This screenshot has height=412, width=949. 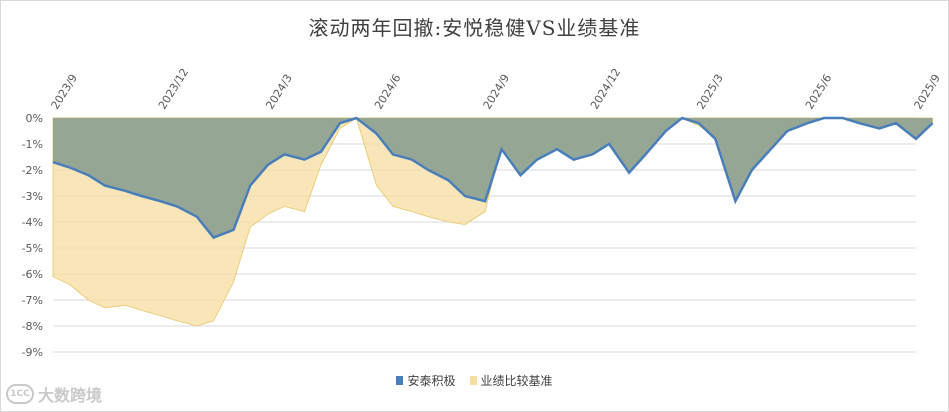 What do you see at coordinates (928, 92) in the screenshot?
I see `x-tick-label: 2025/9` at bounding box center [928, 92].